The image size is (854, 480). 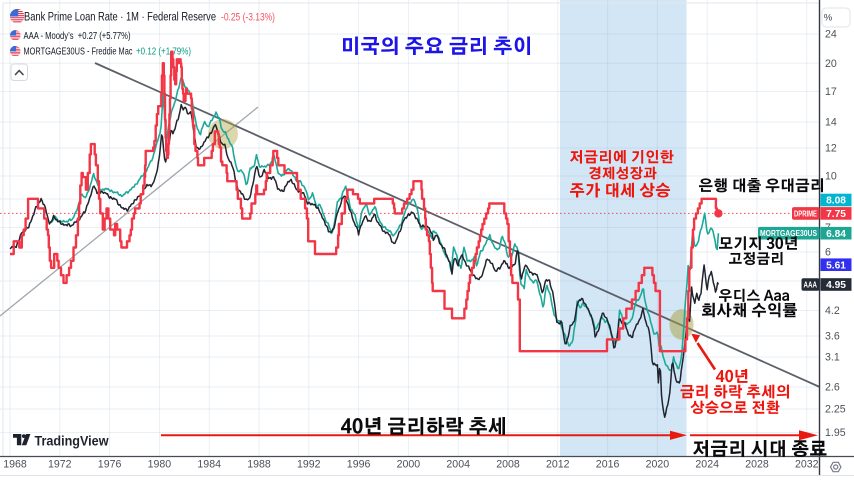 What do you see at coordinates (832, 358) in the screenshot?
I see `svg-text: 3.1` at bounding box center [832, 358].